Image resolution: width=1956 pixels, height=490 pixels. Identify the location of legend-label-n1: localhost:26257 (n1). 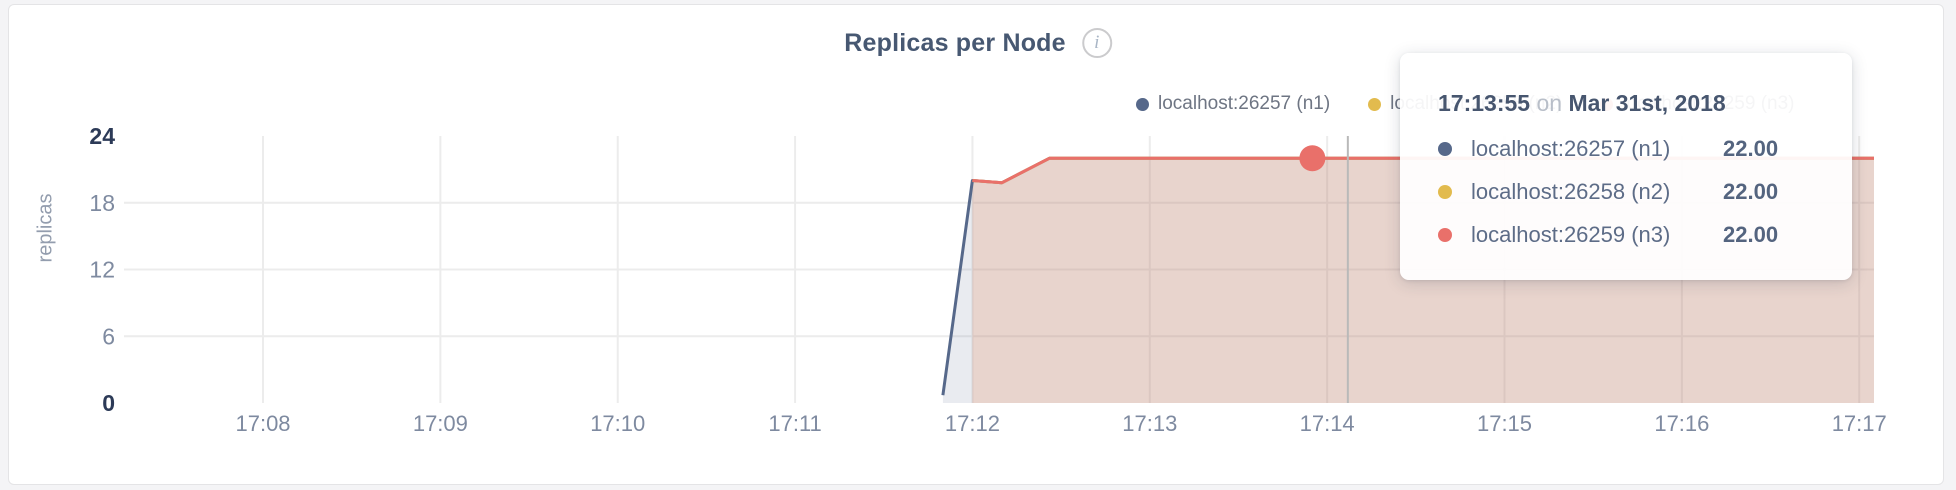
(1244, 103).